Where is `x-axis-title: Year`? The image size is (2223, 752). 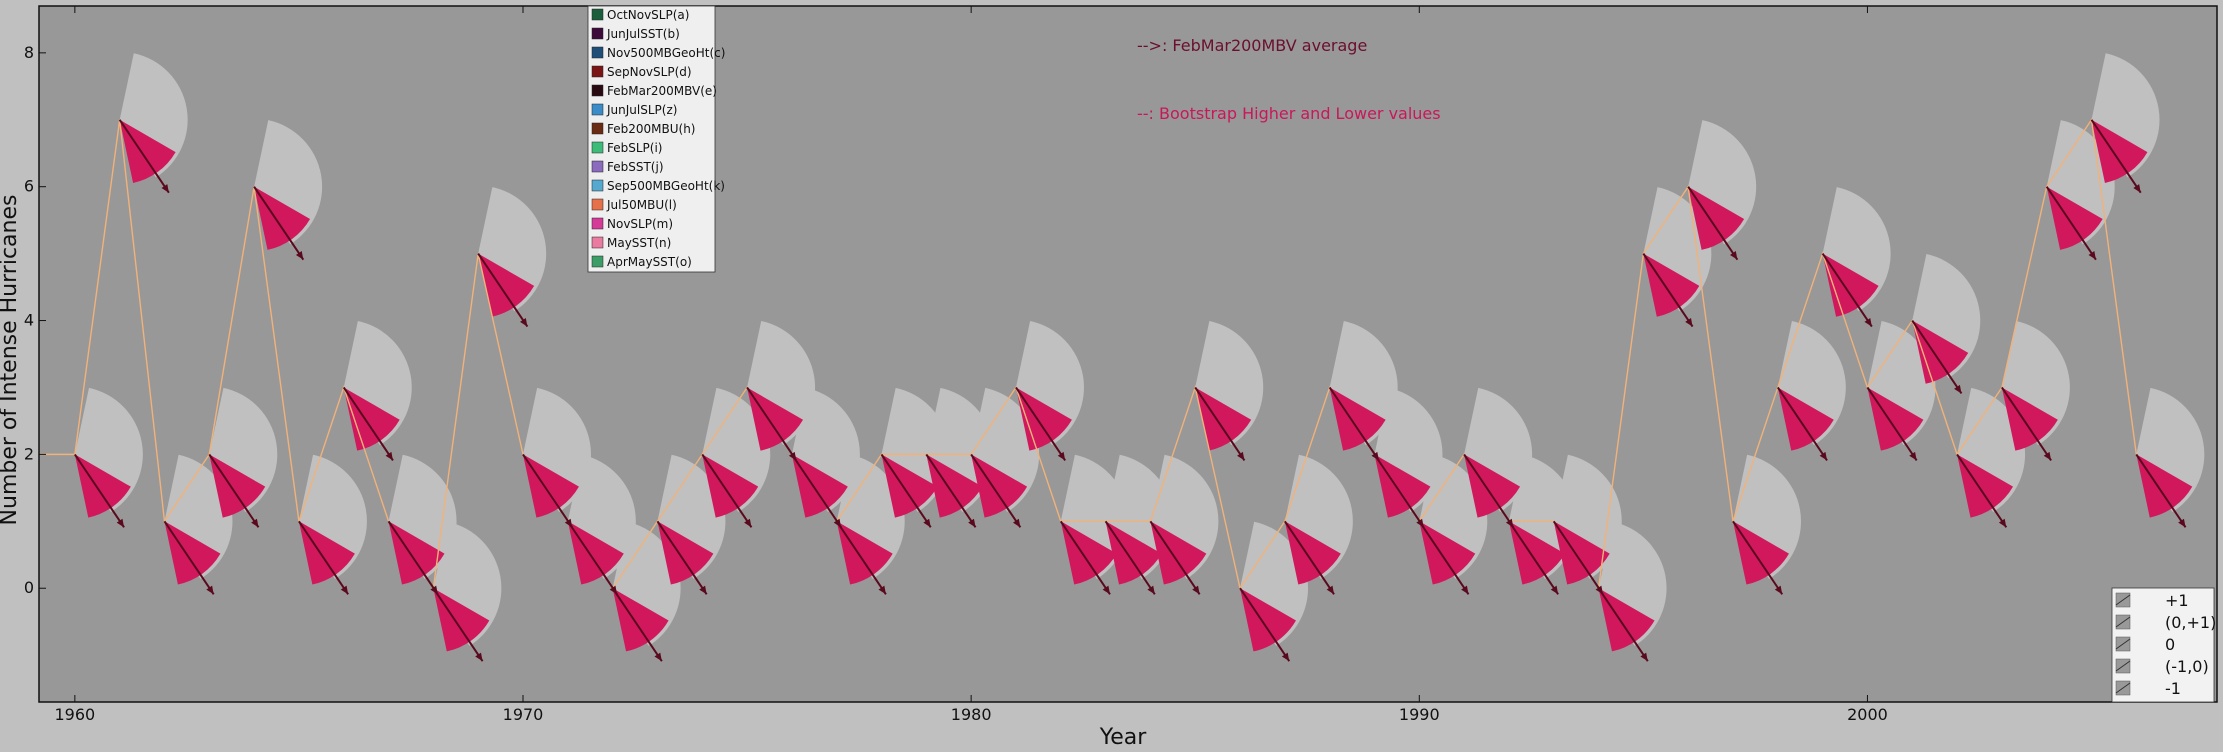 x-axis-title: Year is located at coordinates (1123, 737).